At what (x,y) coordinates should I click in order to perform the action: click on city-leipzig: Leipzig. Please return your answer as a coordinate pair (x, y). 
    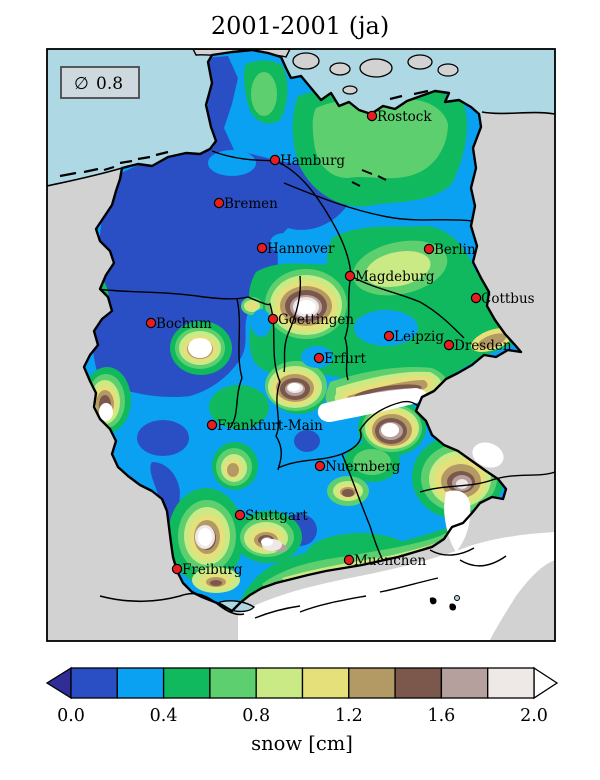
    Looking at the image, I should click on (413, 337).